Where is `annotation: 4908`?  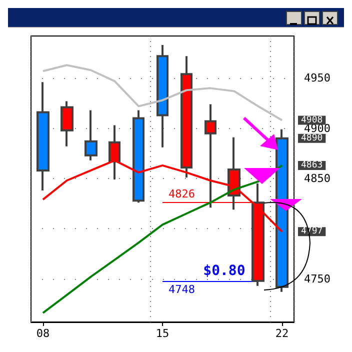 annotation: 4908 is located at coordinates (312, 120).